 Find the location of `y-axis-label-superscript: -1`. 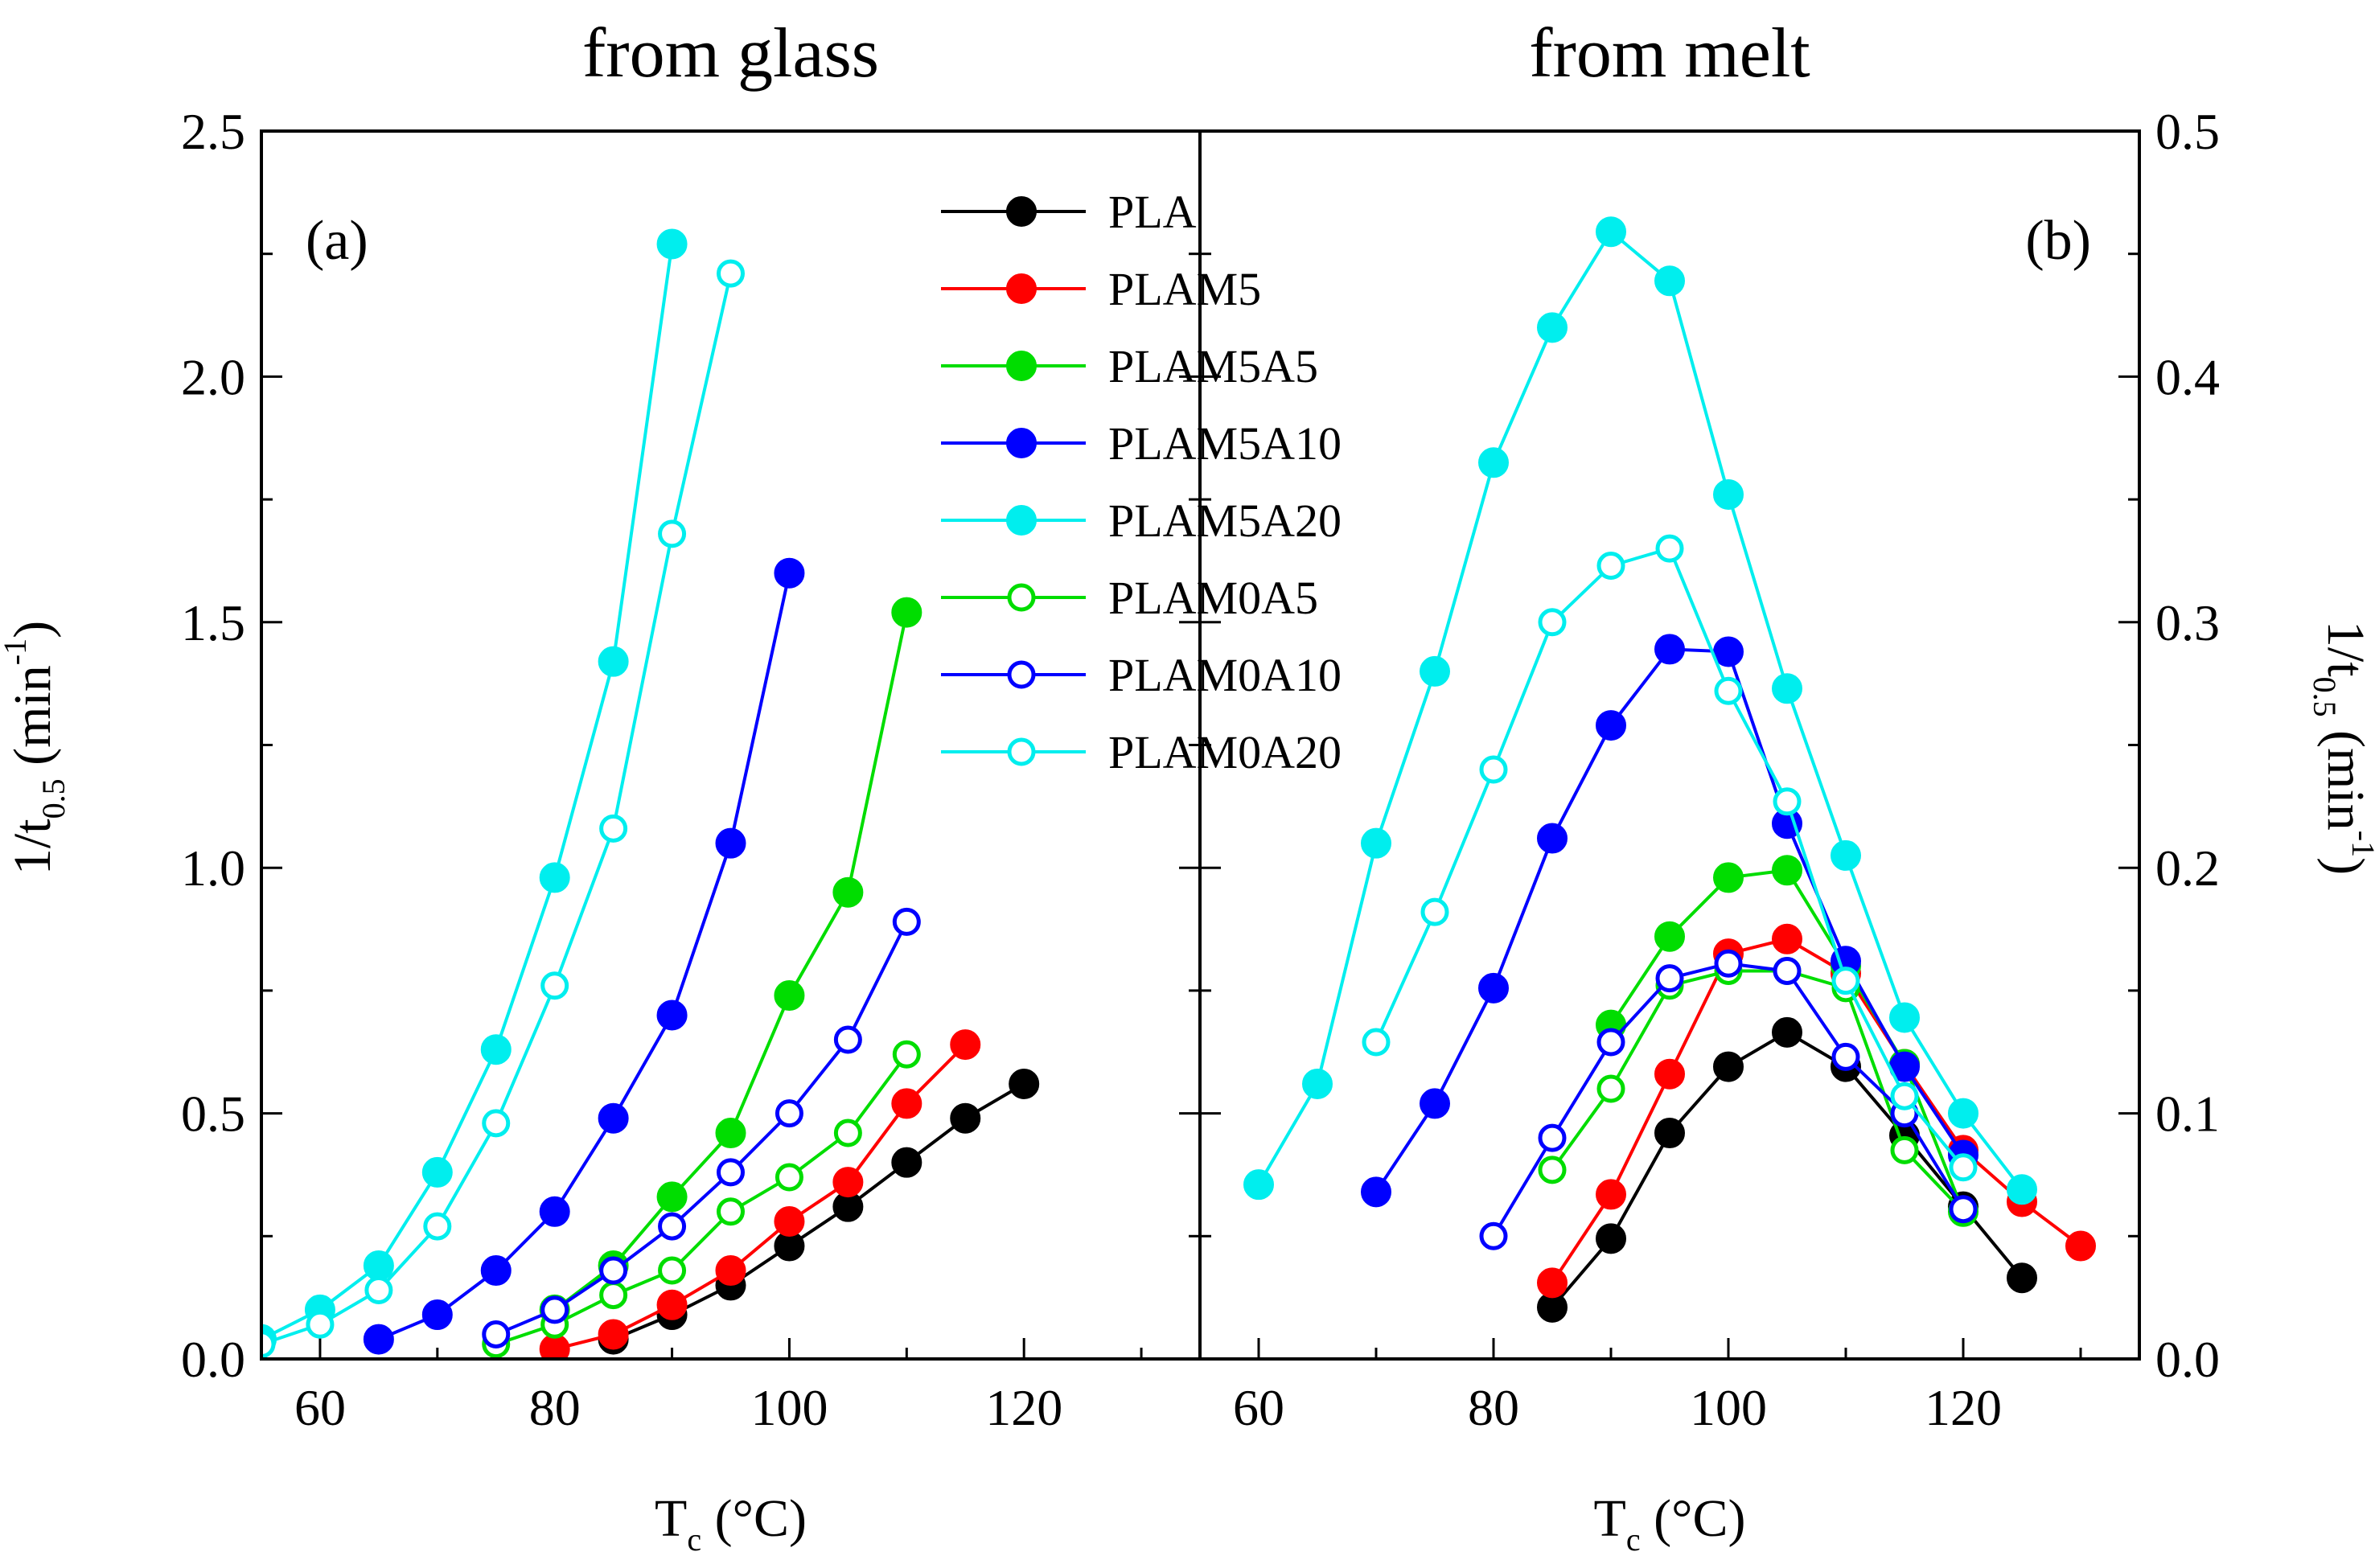

y-axis-label-superscript: -1 is located at coordinates (2360, 844).